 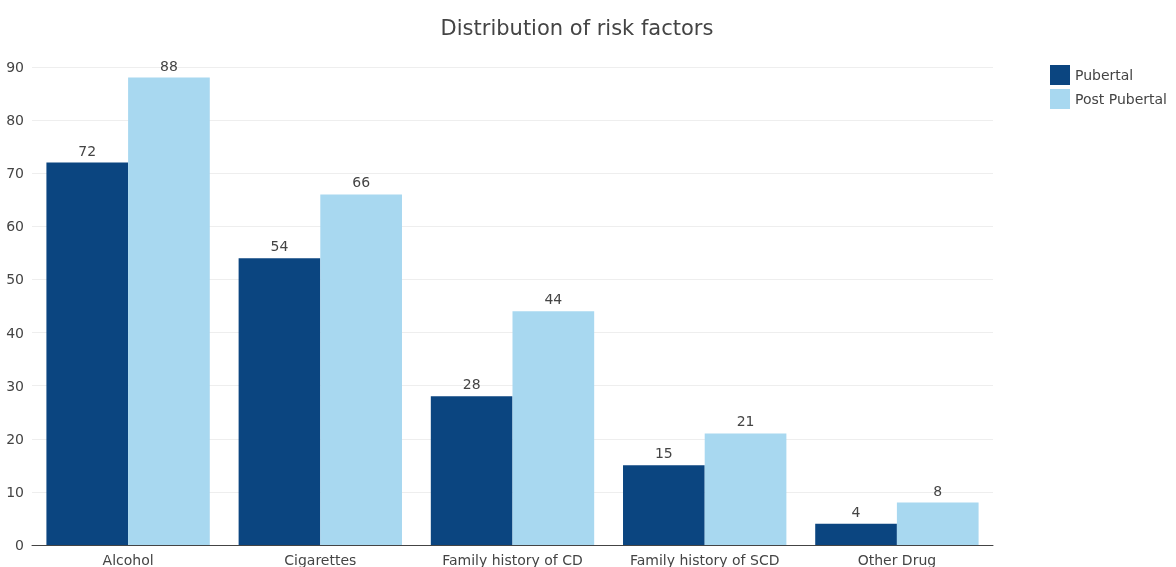 I want to click on data-label: 72, so click(x=87, y=150).